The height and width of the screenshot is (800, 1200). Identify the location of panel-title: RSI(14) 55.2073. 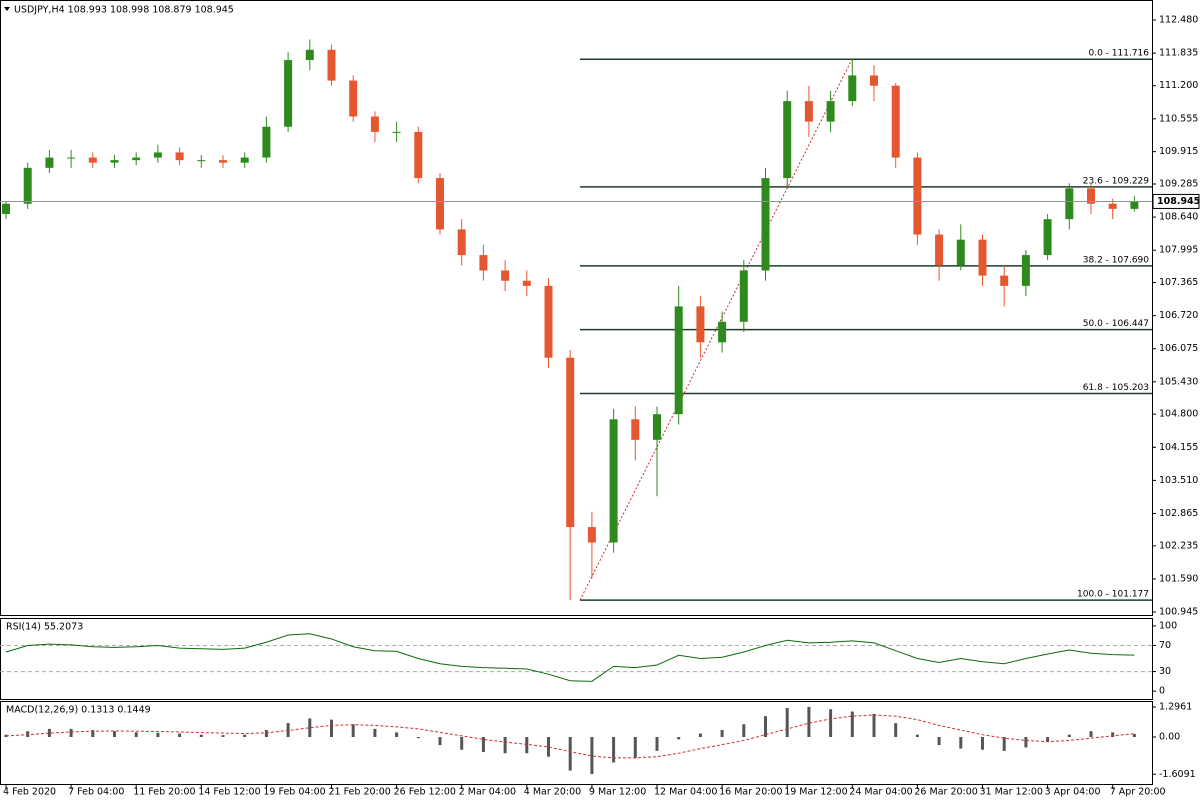
(44, 627).